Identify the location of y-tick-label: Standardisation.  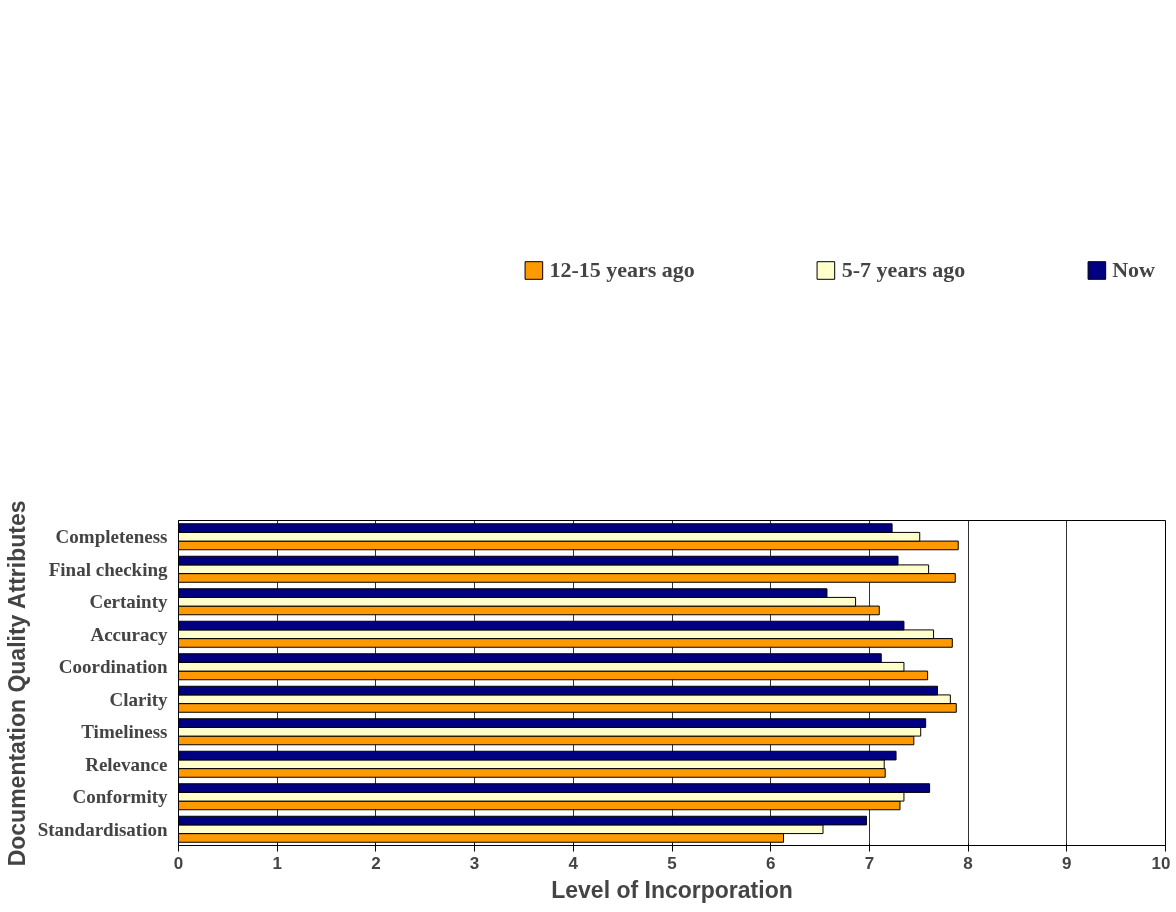
(102, 829).